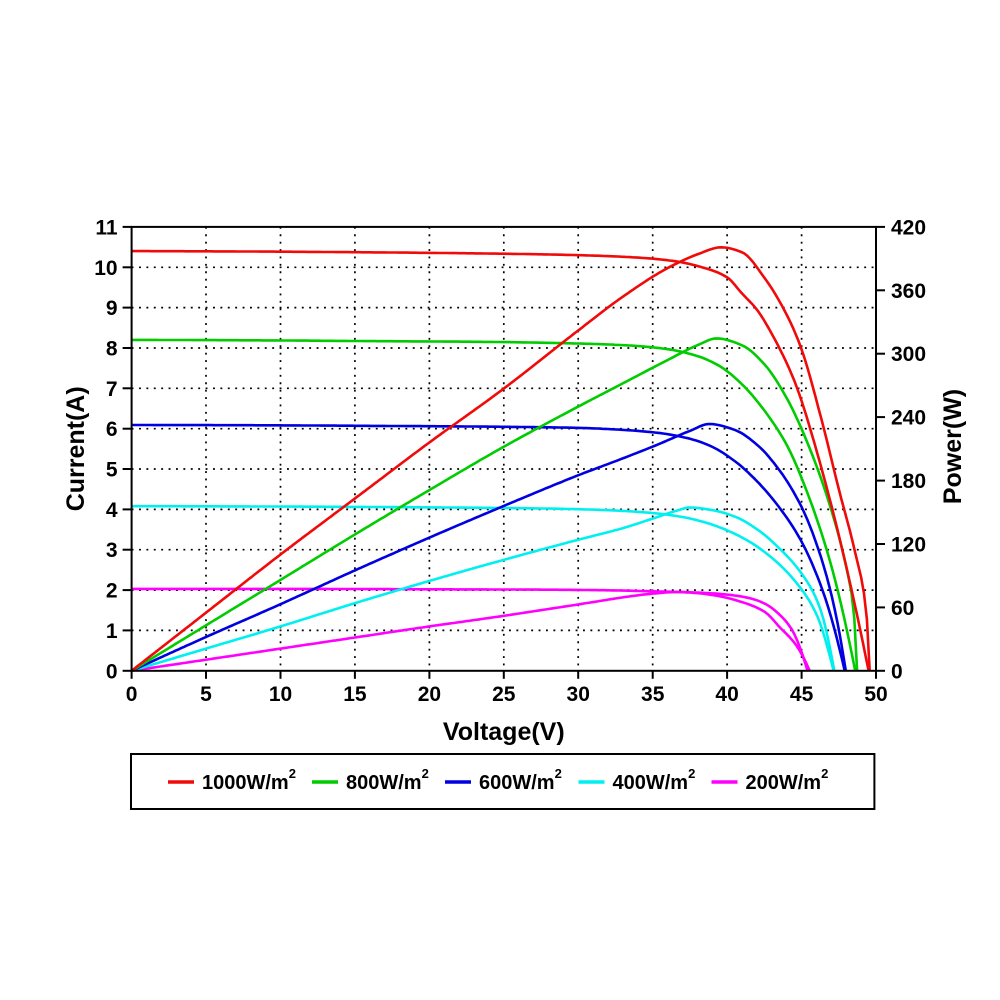 This screenshot has height=1000, width=1000. I want to click on svg-text: 9, so click(112, 308).